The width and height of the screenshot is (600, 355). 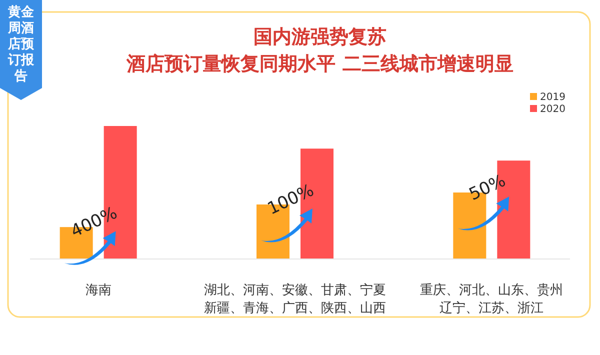 I want to click on x-tick-label: 重庆、河北、山东、贵州辽宁、江苏、浙江, so click(x=492, y=299).